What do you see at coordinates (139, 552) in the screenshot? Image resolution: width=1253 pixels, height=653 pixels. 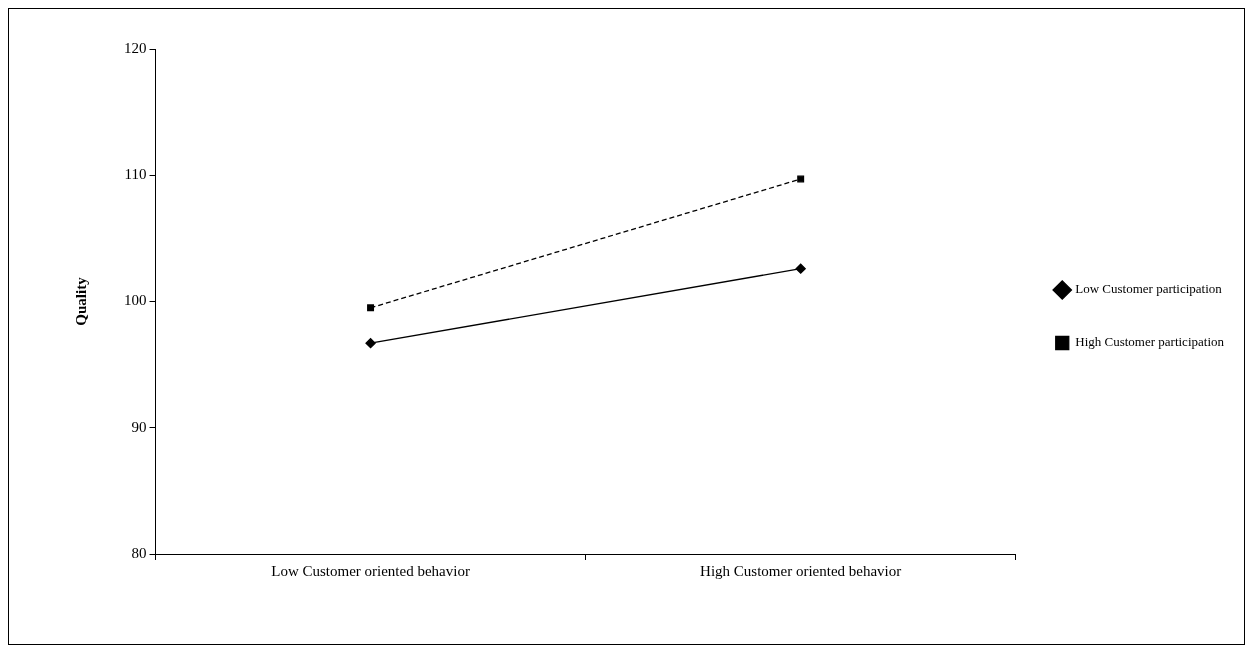 I see `y-tick-label: 80` at bounding box center [139, 552].